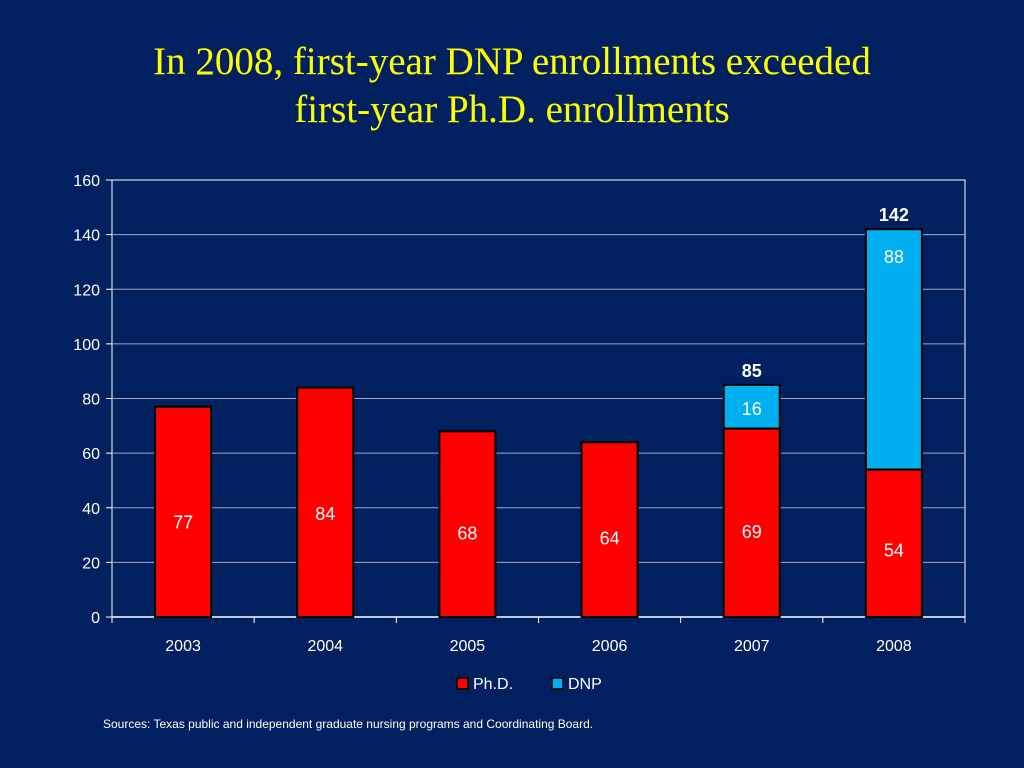 The width and height of the screenshot is (1024, 768). Describe the element at coordinates (493, 684) in the screenshot. I see `legend-label: Ph.D.` at that location.